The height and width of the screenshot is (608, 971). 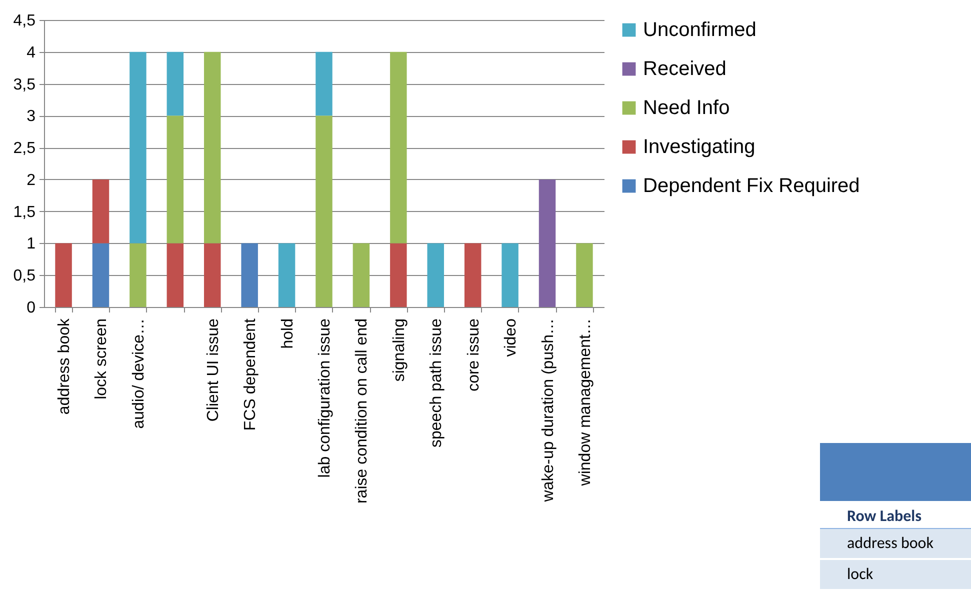 I want to click on x-tick-label: video, so click(x=511, y=337).